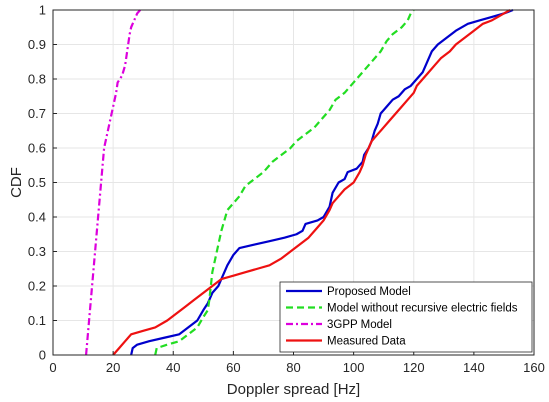 This screenshot has height=402, width=549. Describe the element at coordinates (37, 286) in the screenshot. I see `y-tick-label: 0.2` at that location.